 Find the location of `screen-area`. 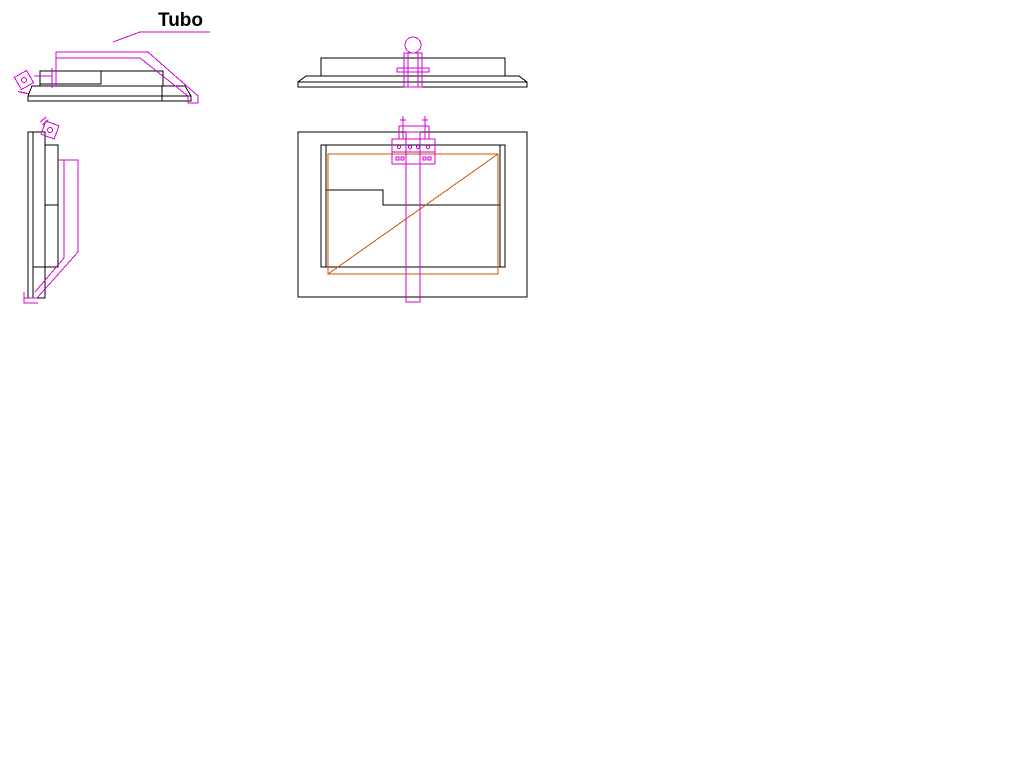

screen-area is located at coordinates (413, 214).